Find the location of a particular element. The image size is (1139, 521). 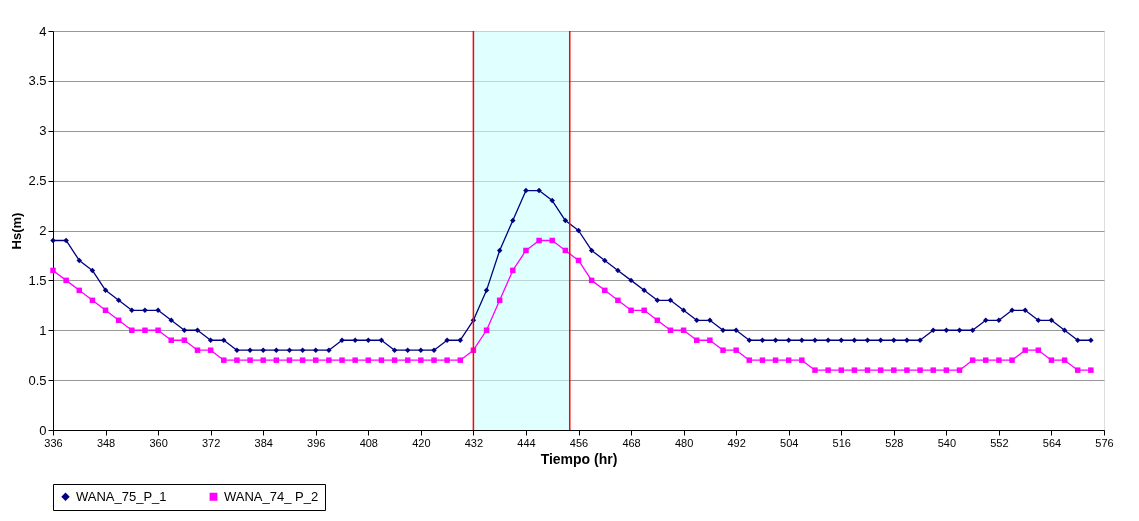

x-tick-label: 552 is located at coordinates (999, 442).